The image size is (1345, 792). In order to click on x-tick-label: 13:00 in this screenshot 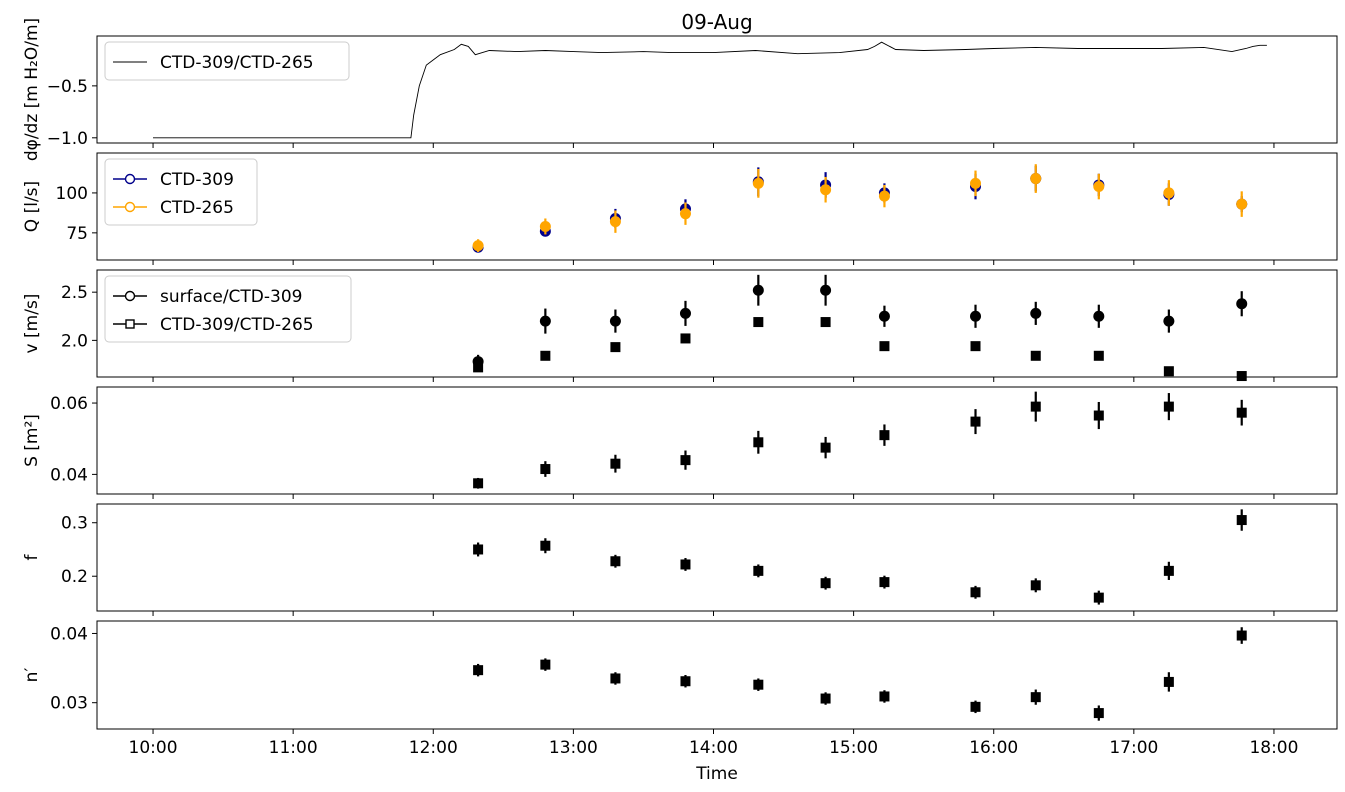, I will do `click(573, 748)`.